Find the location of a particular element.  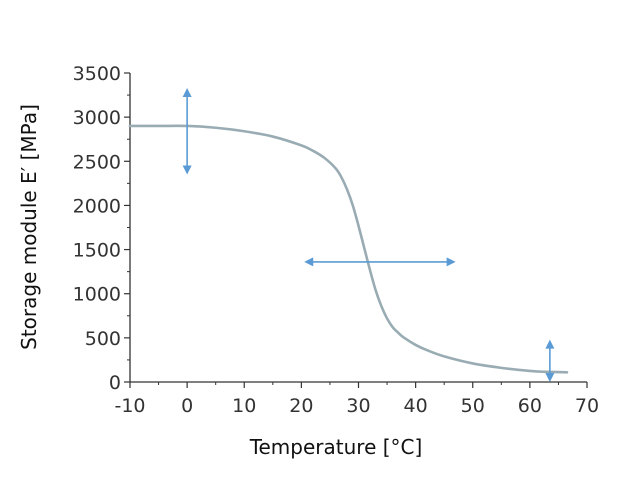

x-tick-label: 60 is located at coordinates (530, 406).